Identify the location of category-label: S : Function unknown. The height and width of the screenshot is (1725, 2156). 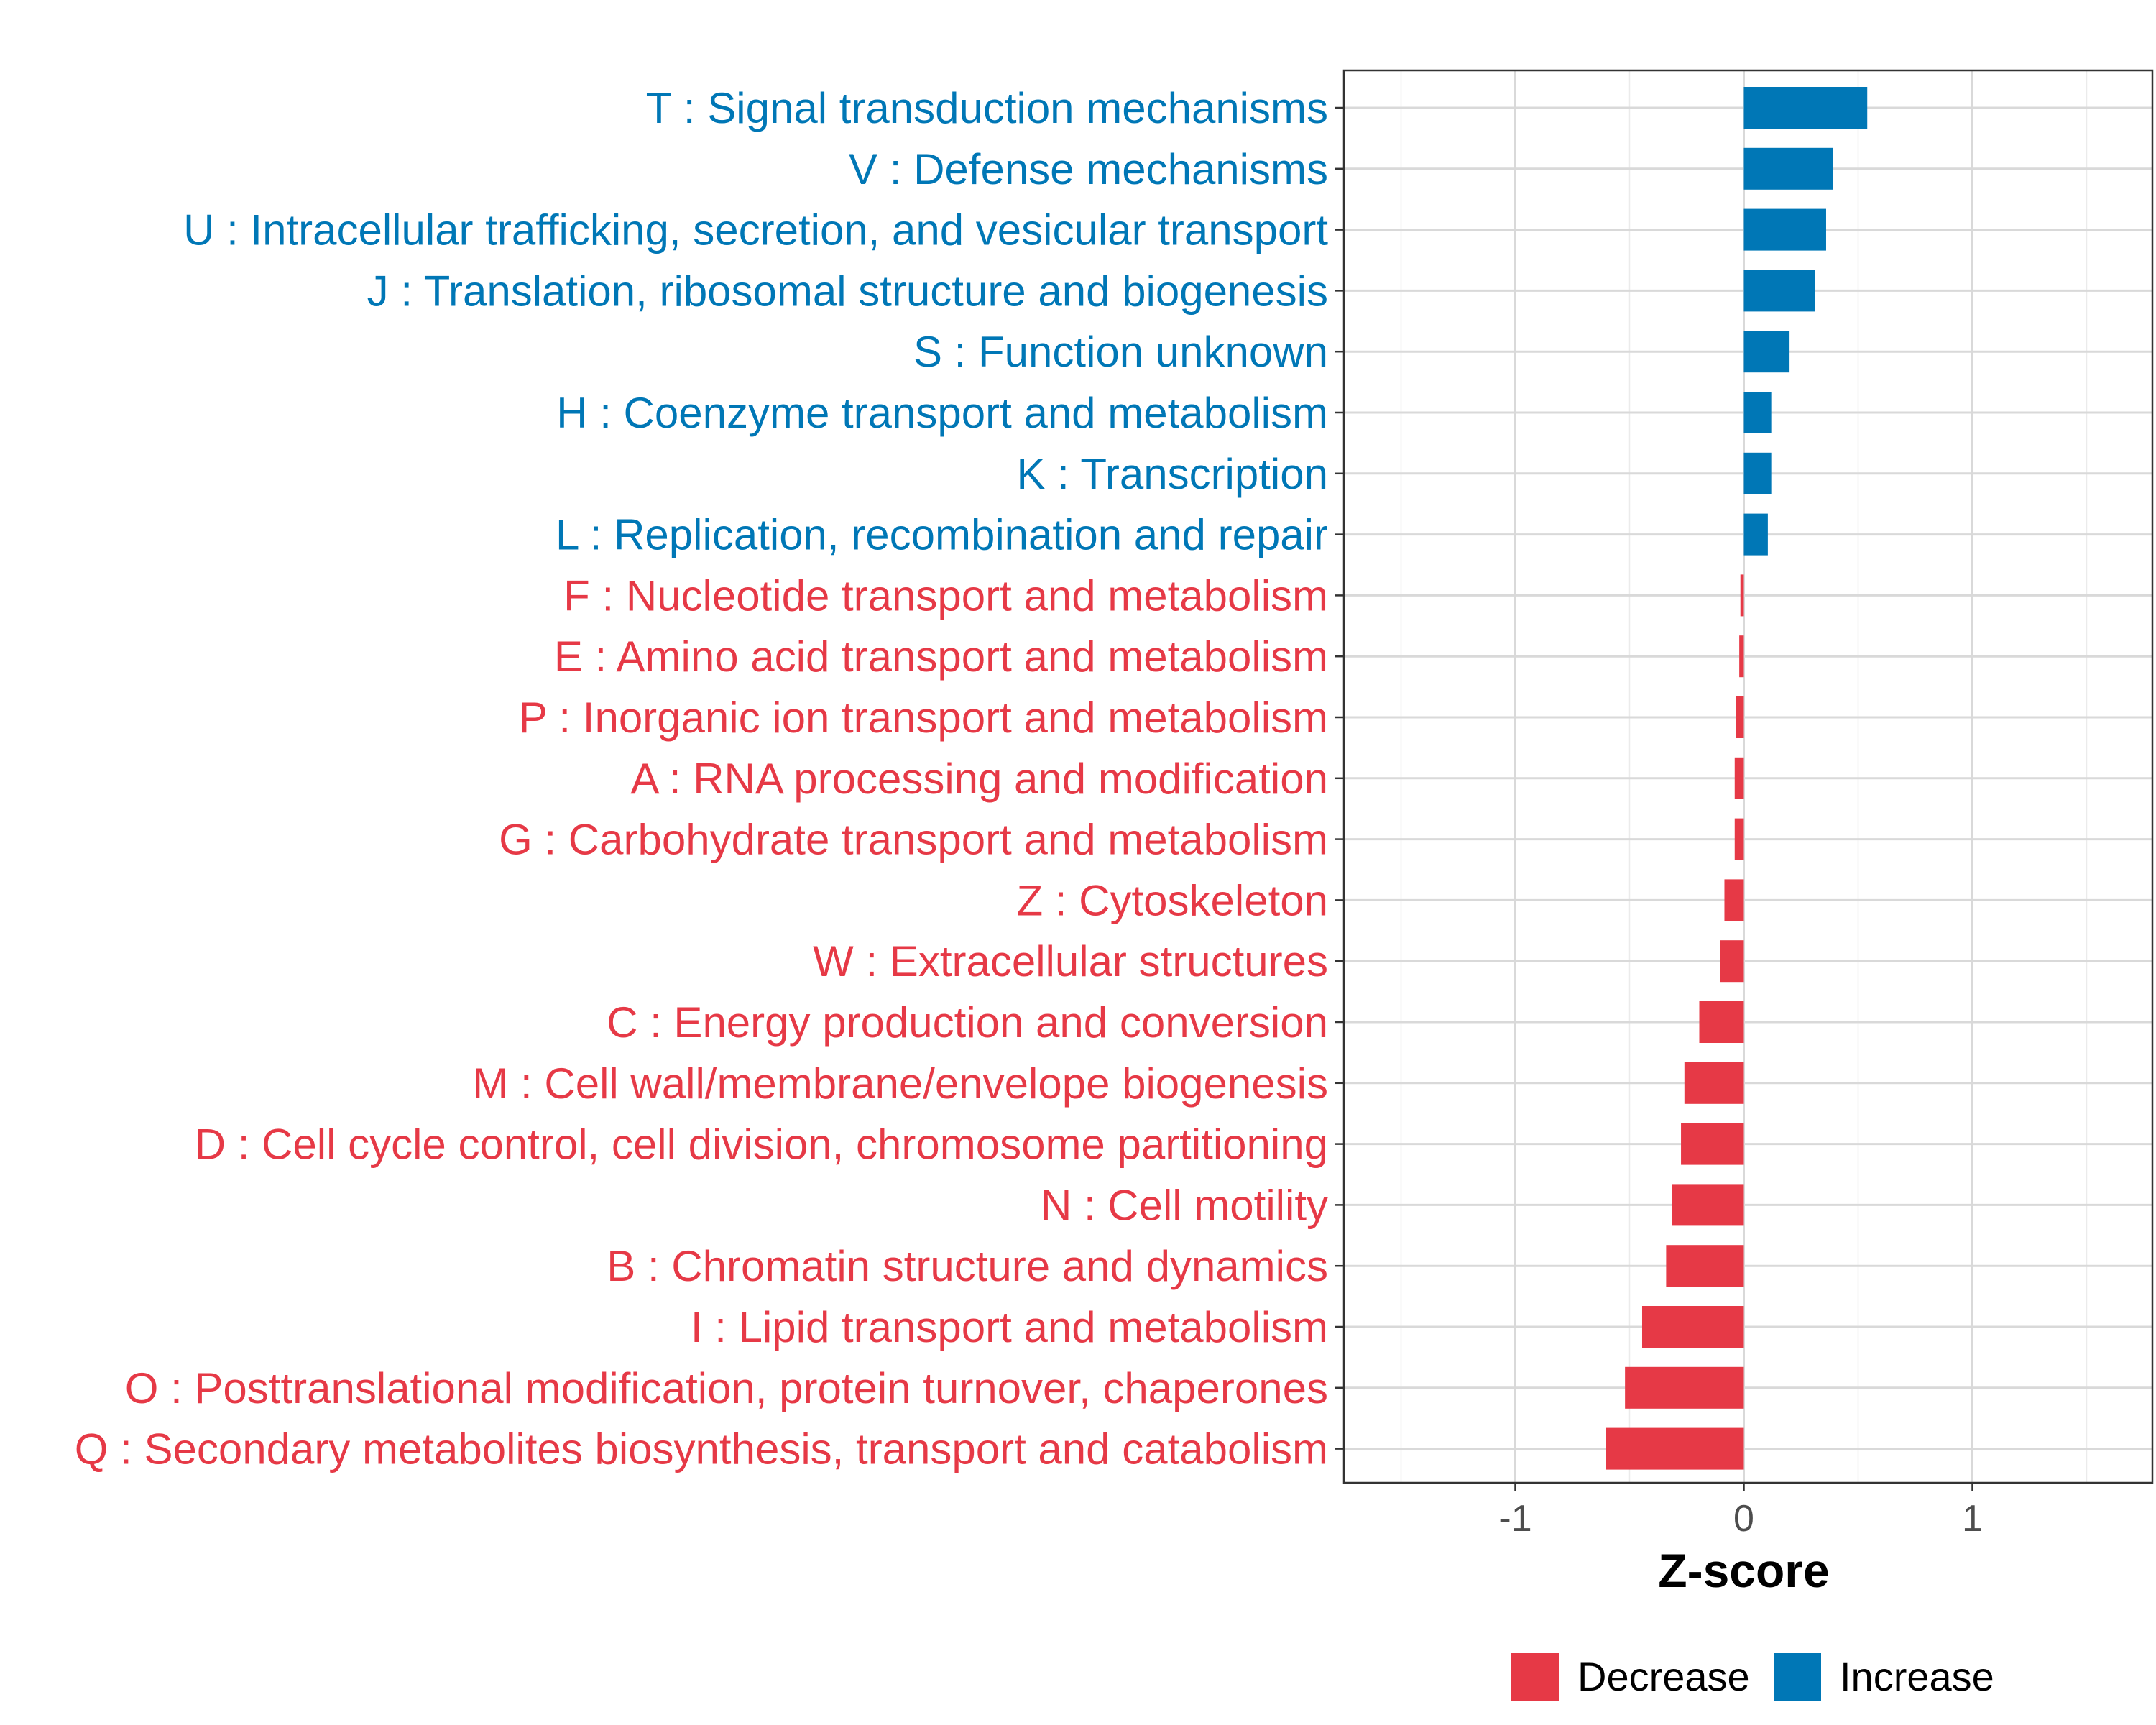
(1120, 352).